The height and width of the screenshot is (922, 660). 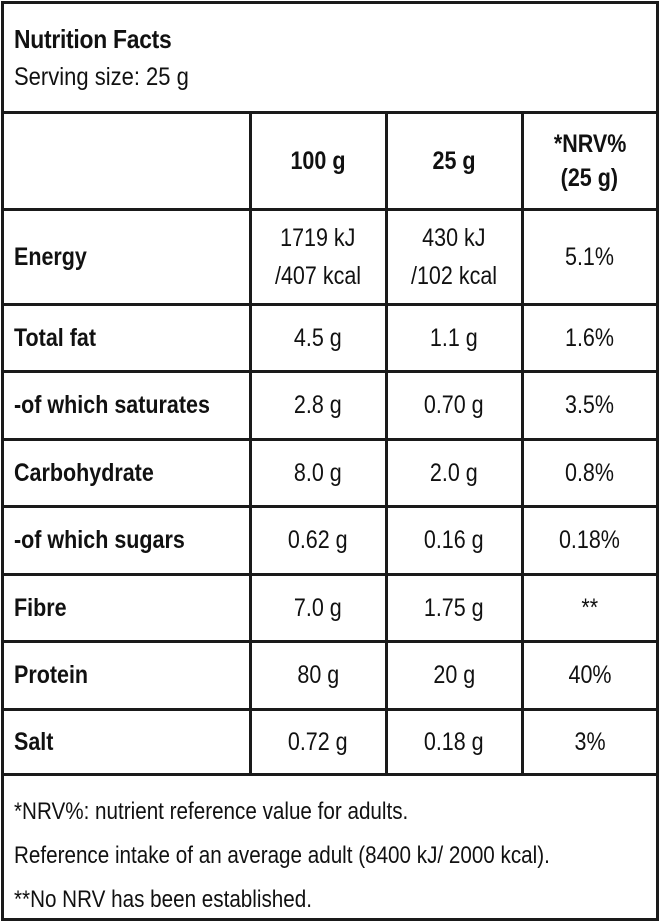 What do you see at coordinates (319, 608) in the screenshot?
I see `cell-per100: 7.0 g` at bounding box center [319, 608].